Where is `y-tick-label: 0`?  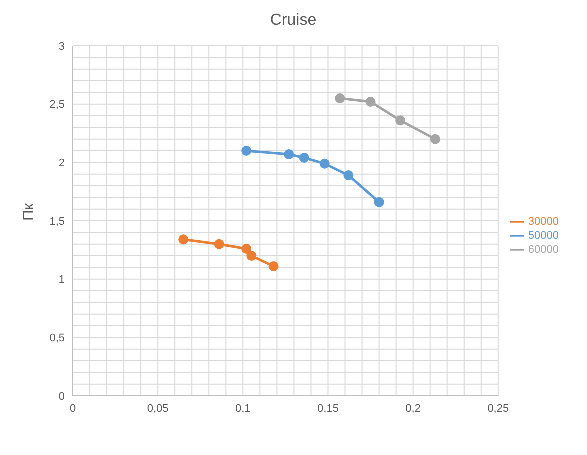
y-tick-label: 0 is located at coordinates (61, 396).